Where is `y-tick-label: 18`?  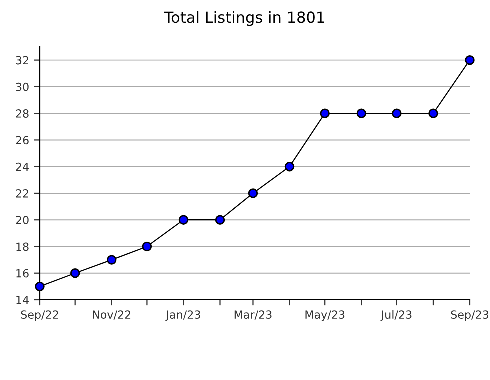
y-tick-label: 18 is located at coordinates (22, 247).